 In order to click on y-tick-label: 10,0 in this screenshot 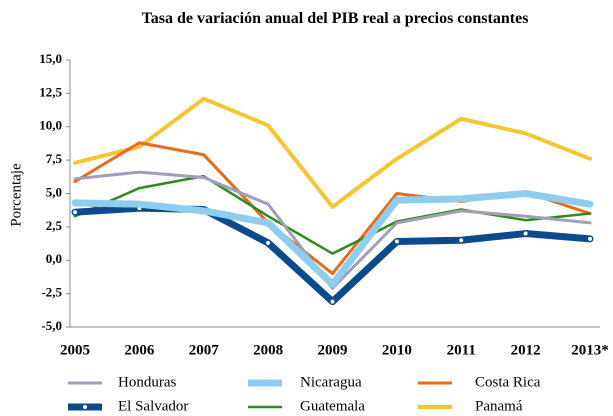, I will do `click(50, 125)`.